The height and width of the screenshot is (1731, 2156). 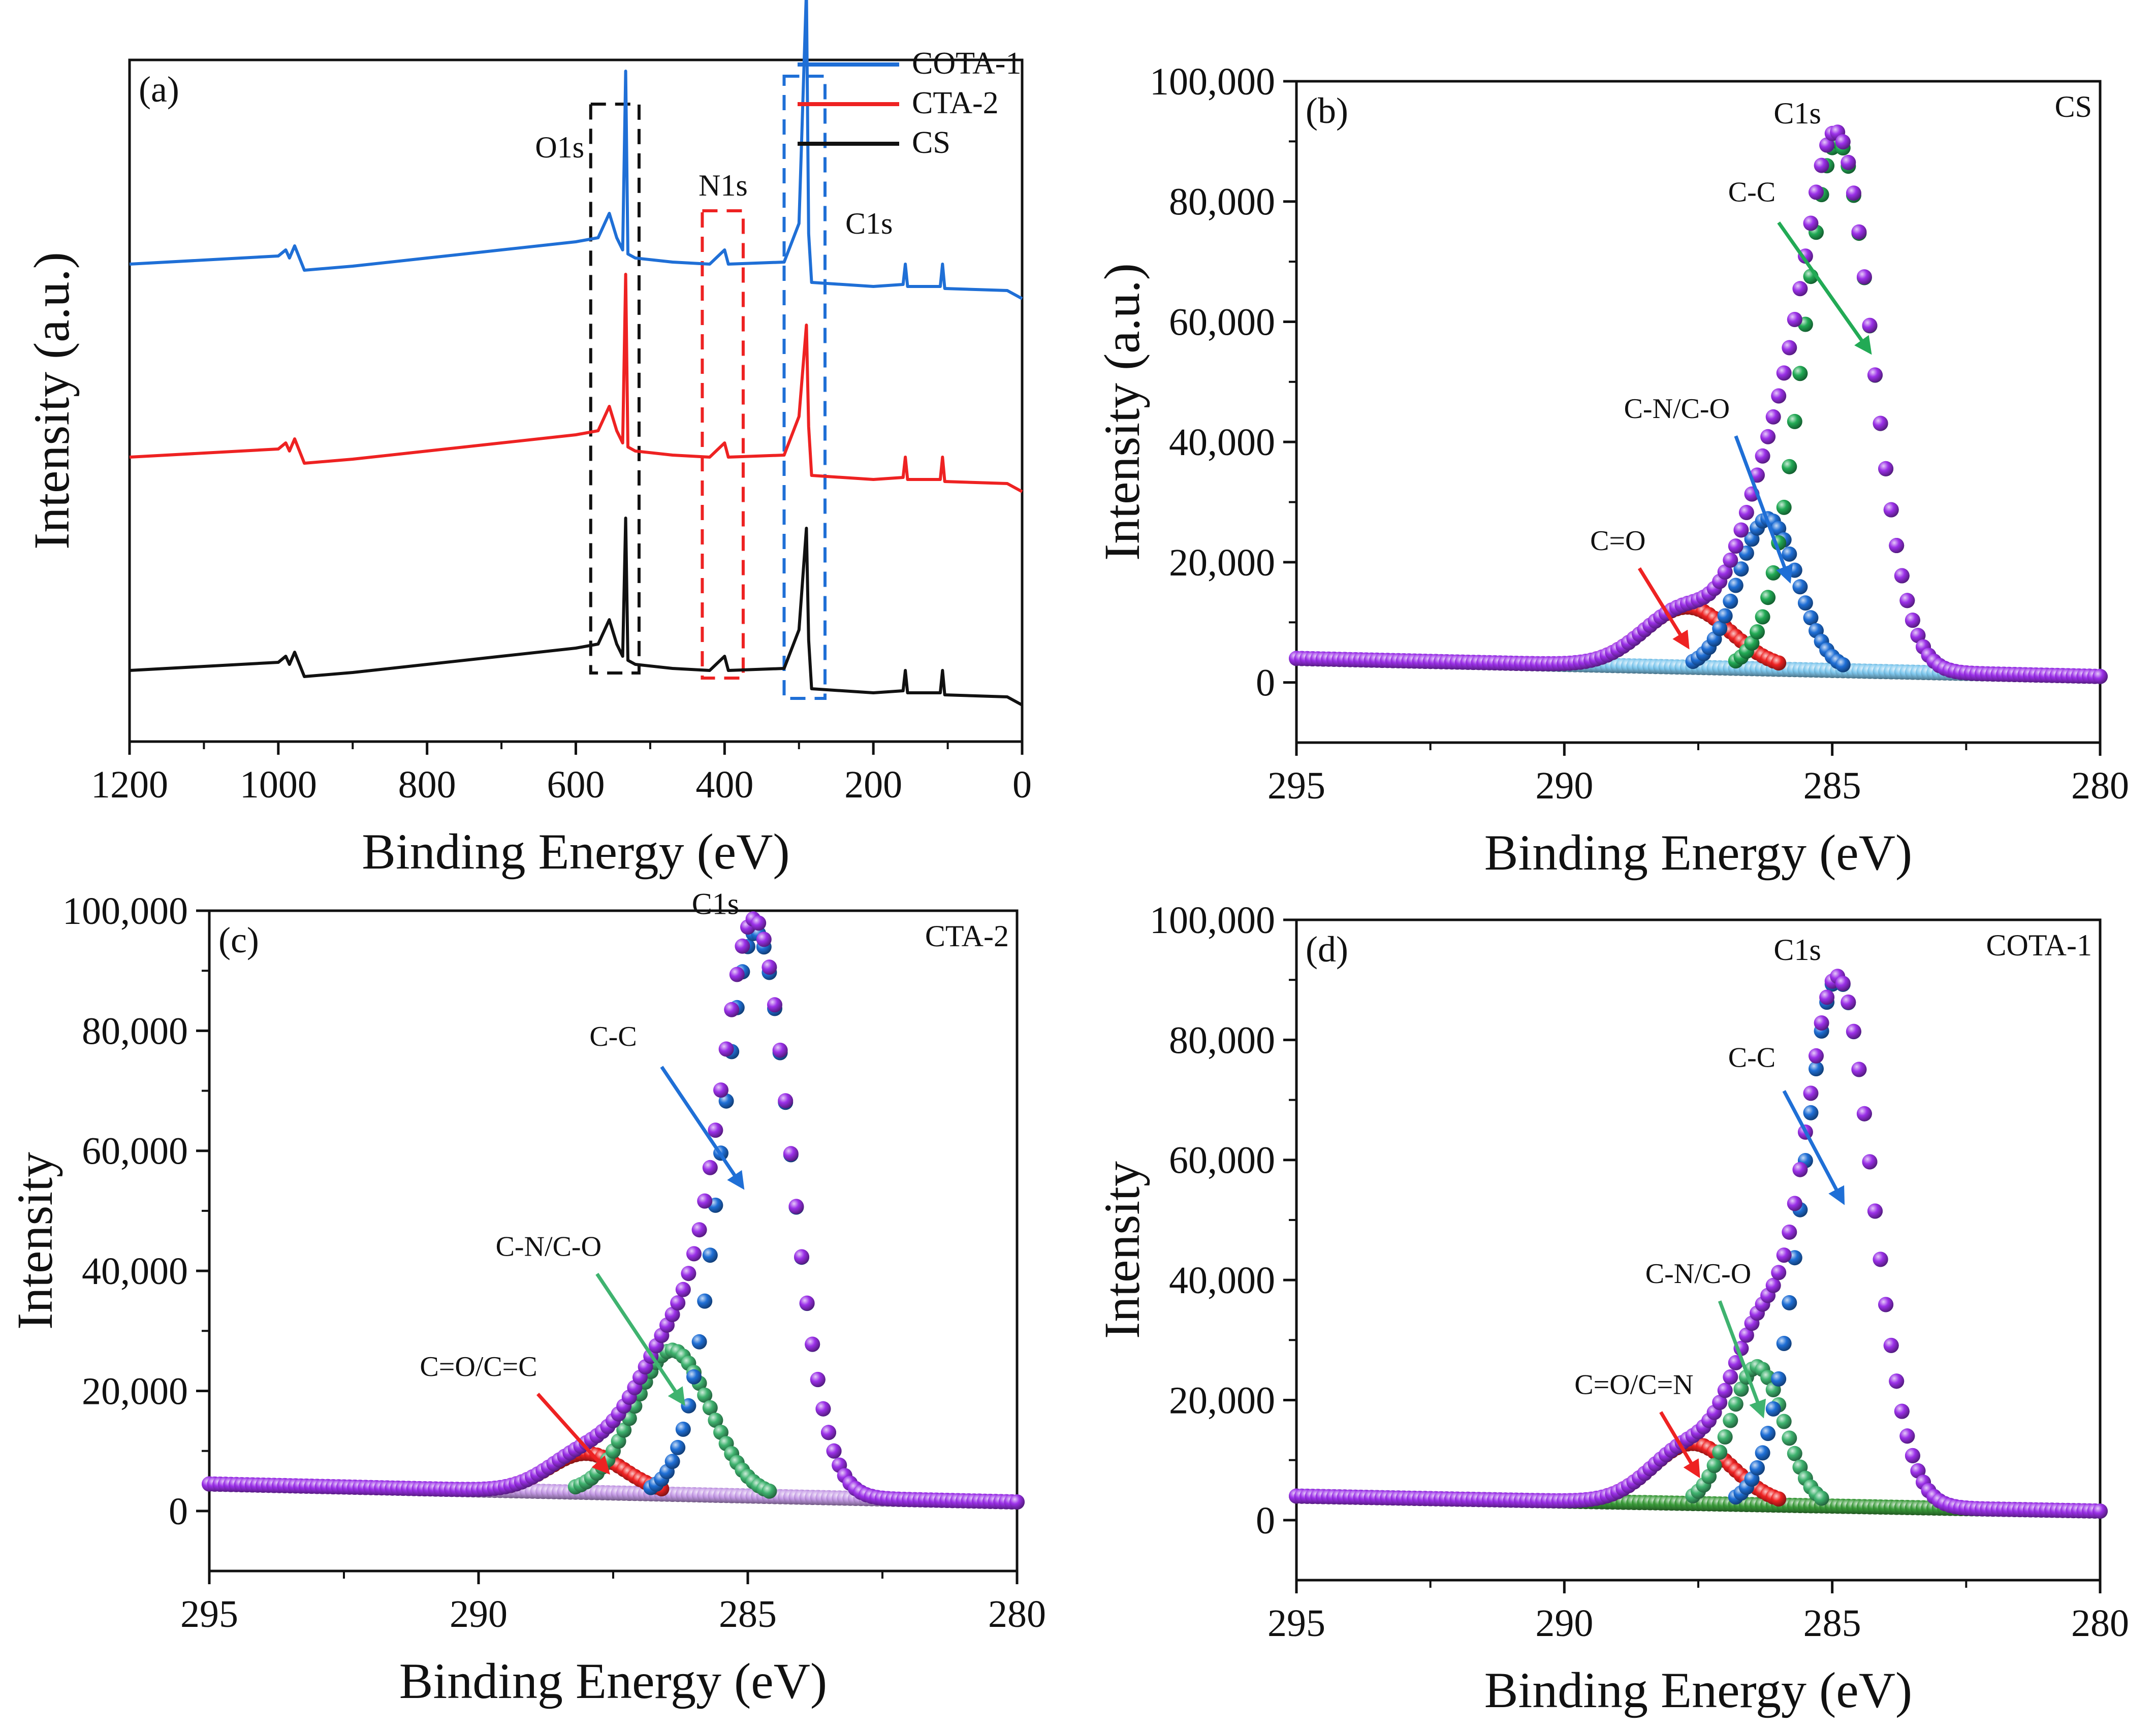 I want to click on sample-label: COTA-1, so click(x=2039, y=945).